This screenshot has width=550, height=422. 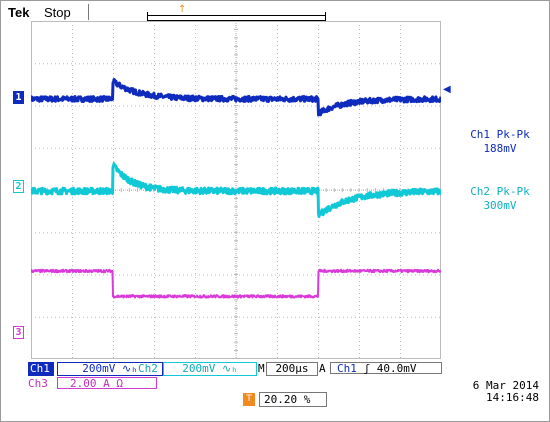 I want to click on trigger-slope-icon: ʃ, so click(x=367, y=368).